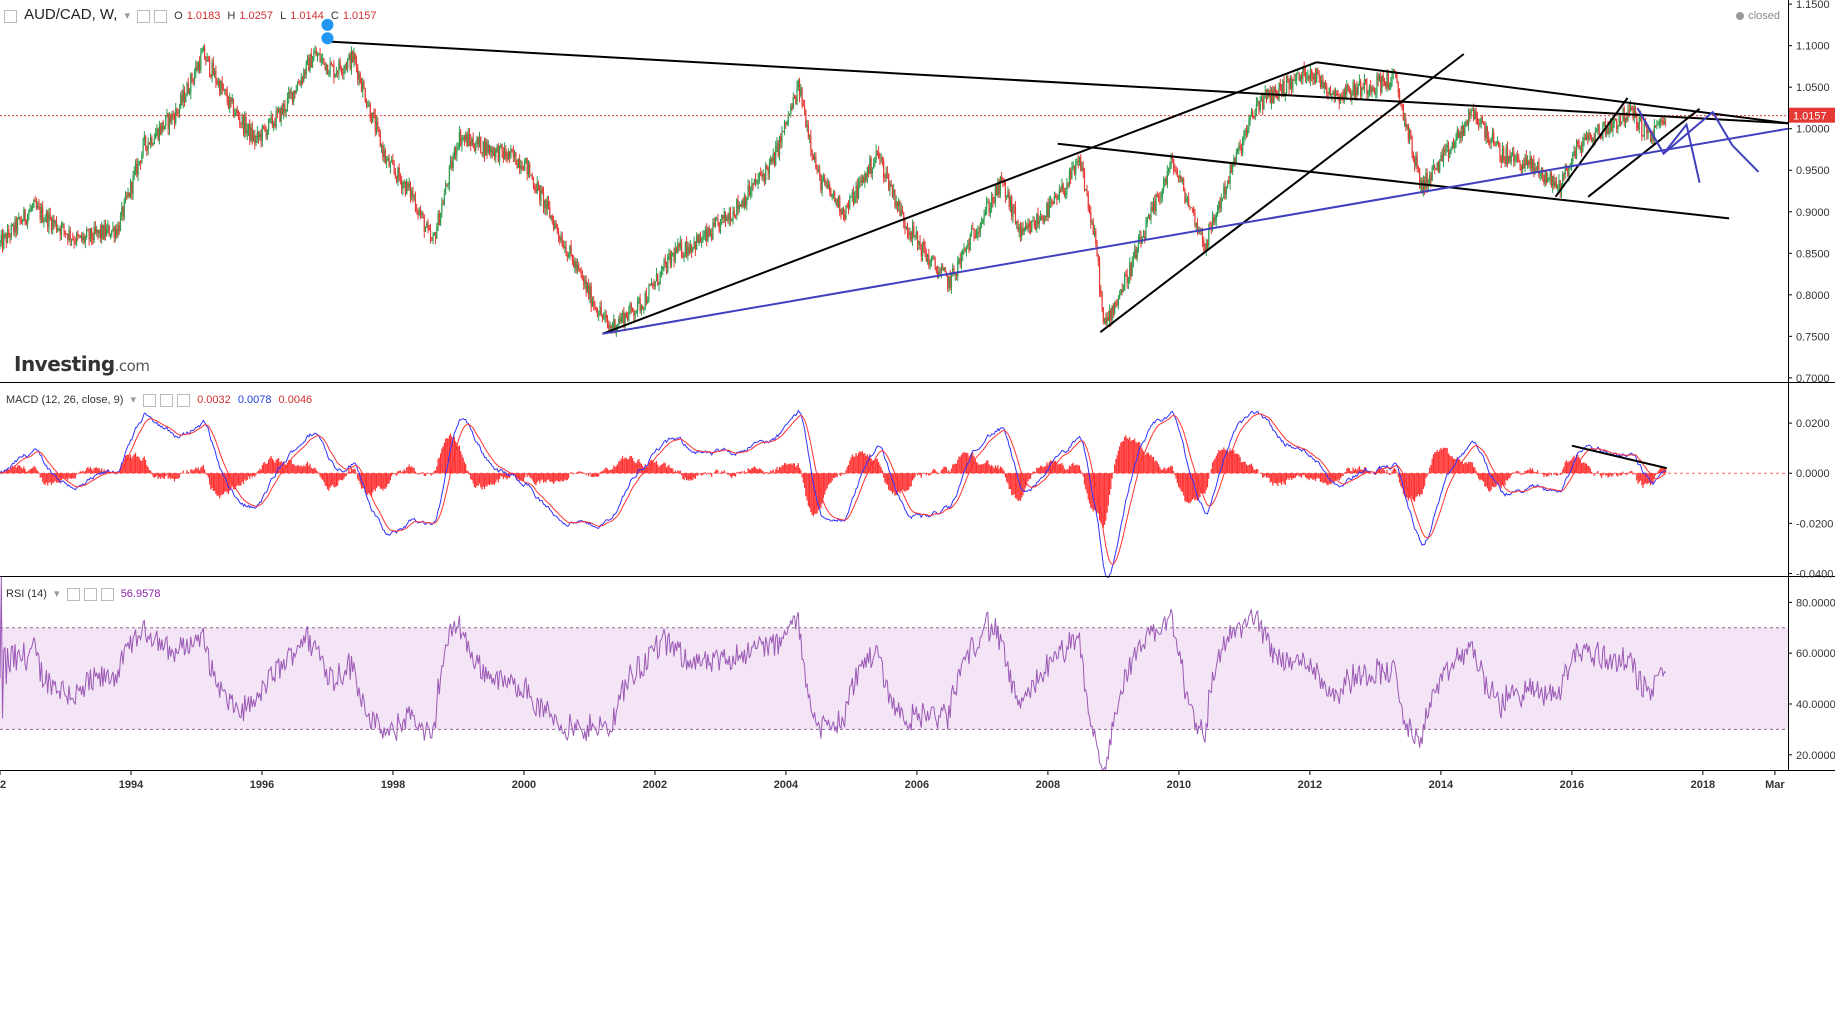 The height and width of the screenshot is (1017, 1835). I want to click on macd-title: MACD (12, 26, close, 9), so click(65, 400).